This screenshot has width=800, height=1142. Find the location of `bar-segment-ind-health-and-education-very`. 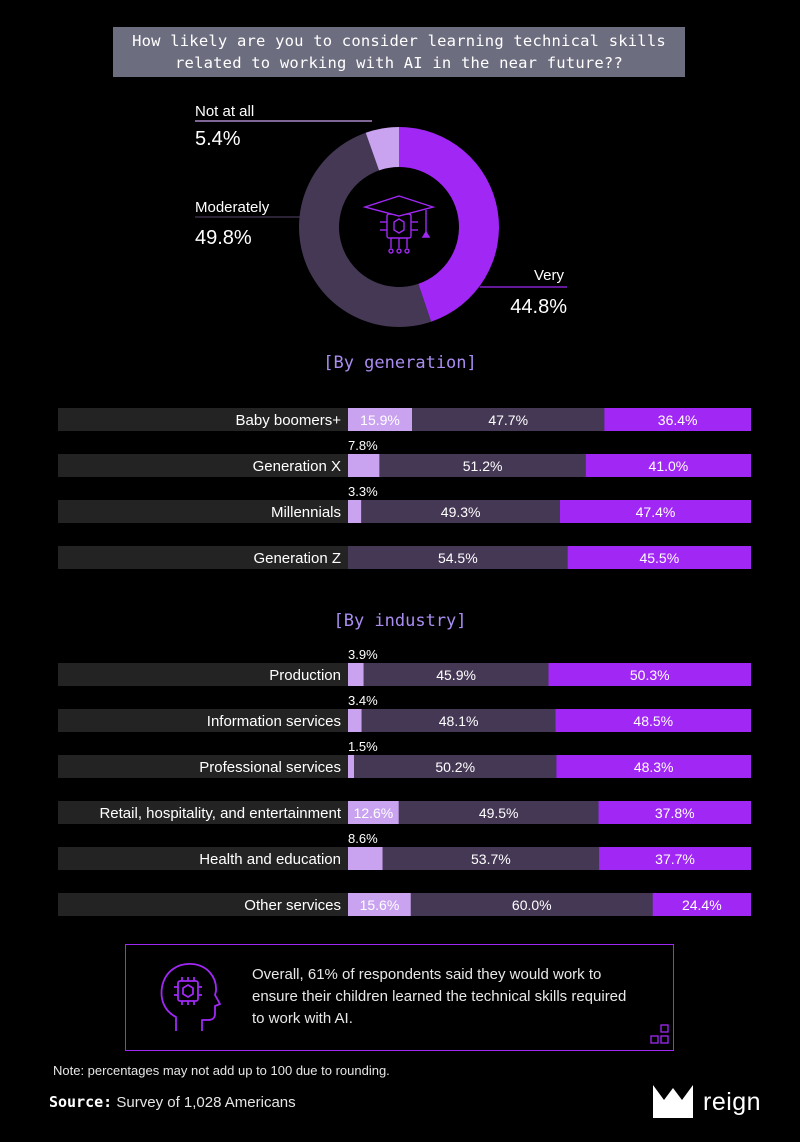

bar-segment-ind-health-and-education-very is located at coordinates (675, 858).